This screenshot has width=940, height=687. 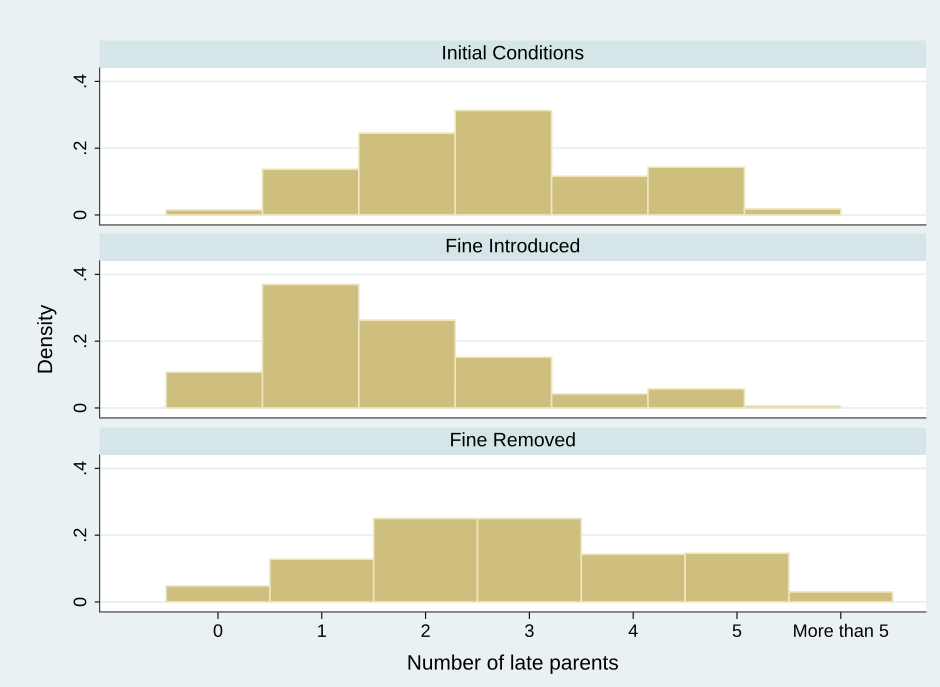 What do you see at coordinates (425, 630) in the screenshot?
I see `x-tick-label: 2` at bounding box center [425, 630].